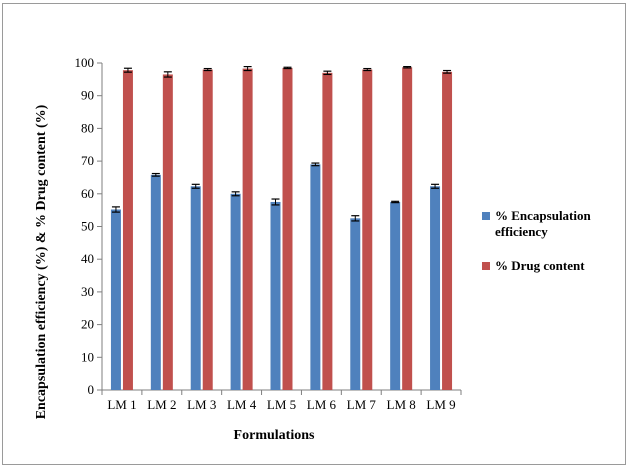 This screenshot has height=469, width=631. I want to click on x-tick-label: LM 7, so click(362, 404).